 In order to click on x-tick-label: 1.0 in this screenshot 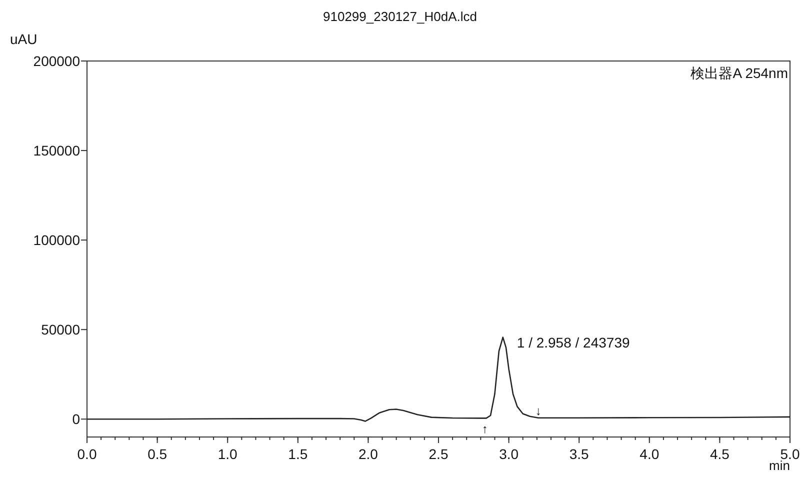, I will do `click(228, 454)`.